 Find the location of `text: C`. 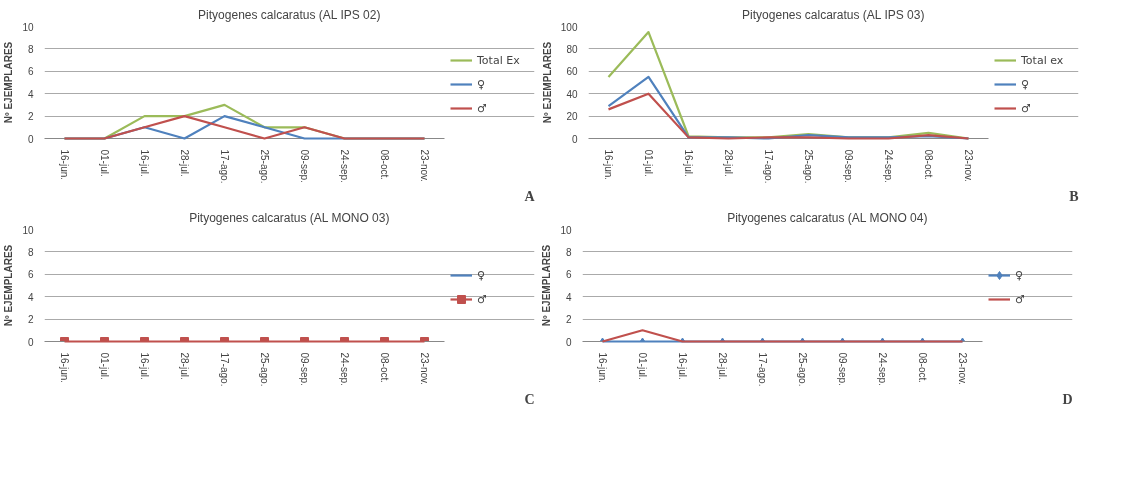

text: C is located at coordinates (529, 399).